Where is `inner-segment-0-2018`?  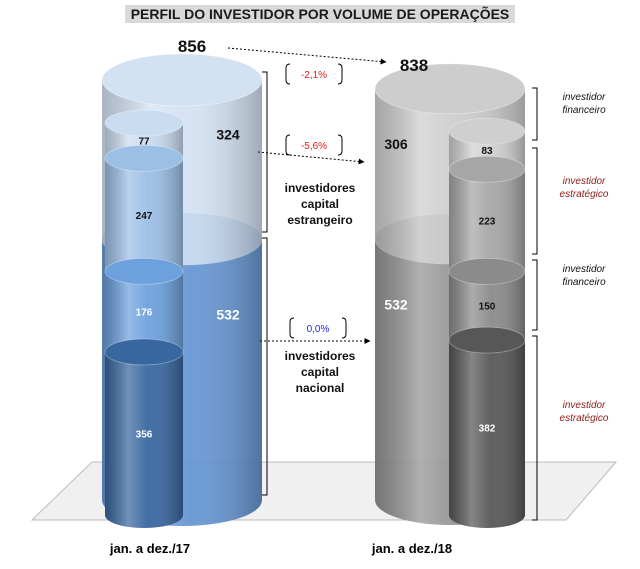 inner-segment-0-2018 is located at coordinates (487, 427).